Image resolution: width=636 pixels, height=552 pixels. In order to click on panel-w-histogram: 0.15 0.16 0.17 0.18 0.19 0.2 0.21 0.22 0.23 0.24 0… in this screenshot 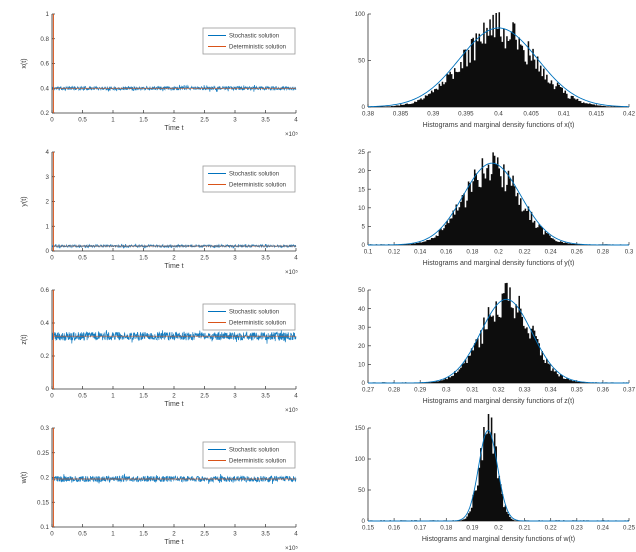, I will do `click(477, 483)`.